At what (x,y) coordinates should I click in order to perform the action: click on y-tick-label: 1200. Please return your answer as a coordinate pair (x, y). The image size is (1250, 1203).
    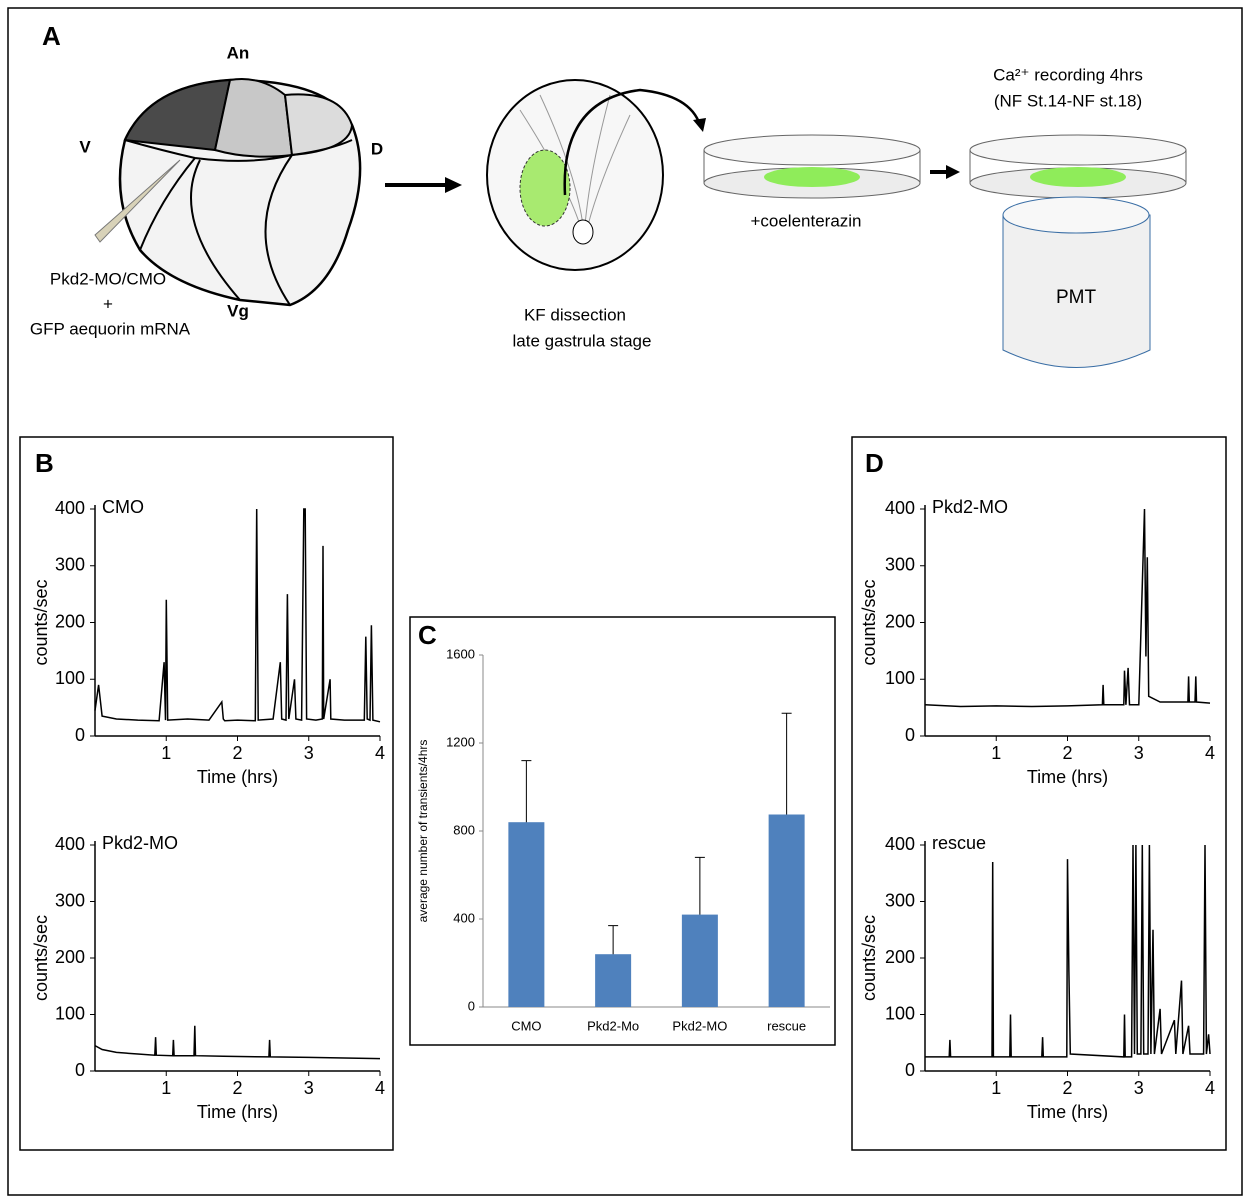
    Looking at the image, I should click on (460, 741).